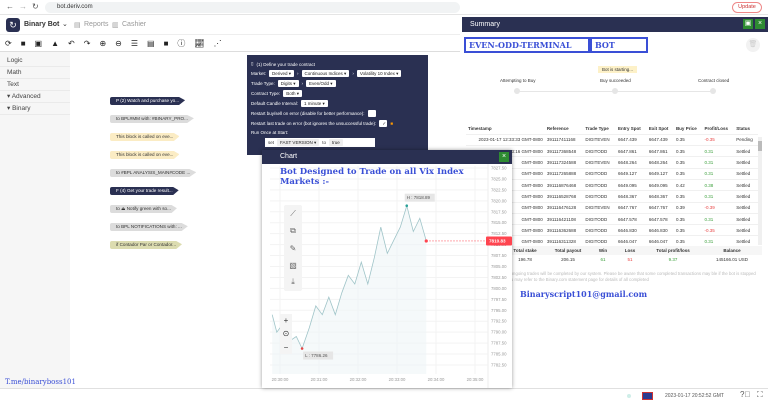 This screenshot has width=768, height=404. Describe the element at coordinates (230, 25) in the screenshot. I see `app-header: ↻ Binary Bot ⌄ ▤ Reports ▥ Cashier` at that location.